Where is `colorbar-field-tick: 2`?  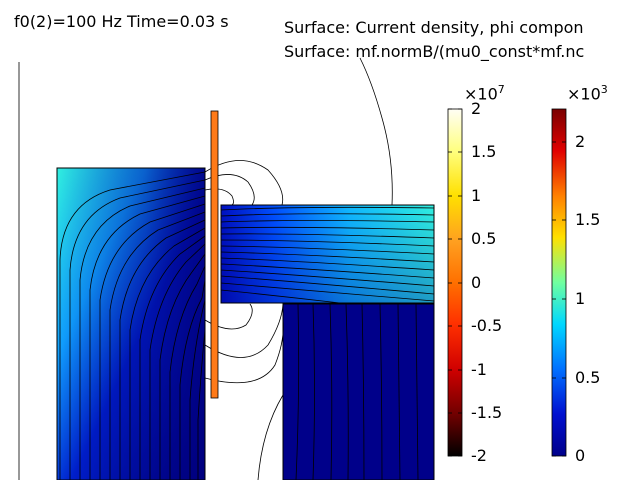
colorbar-field-tick: 2 is located at coordinates (580, 141).